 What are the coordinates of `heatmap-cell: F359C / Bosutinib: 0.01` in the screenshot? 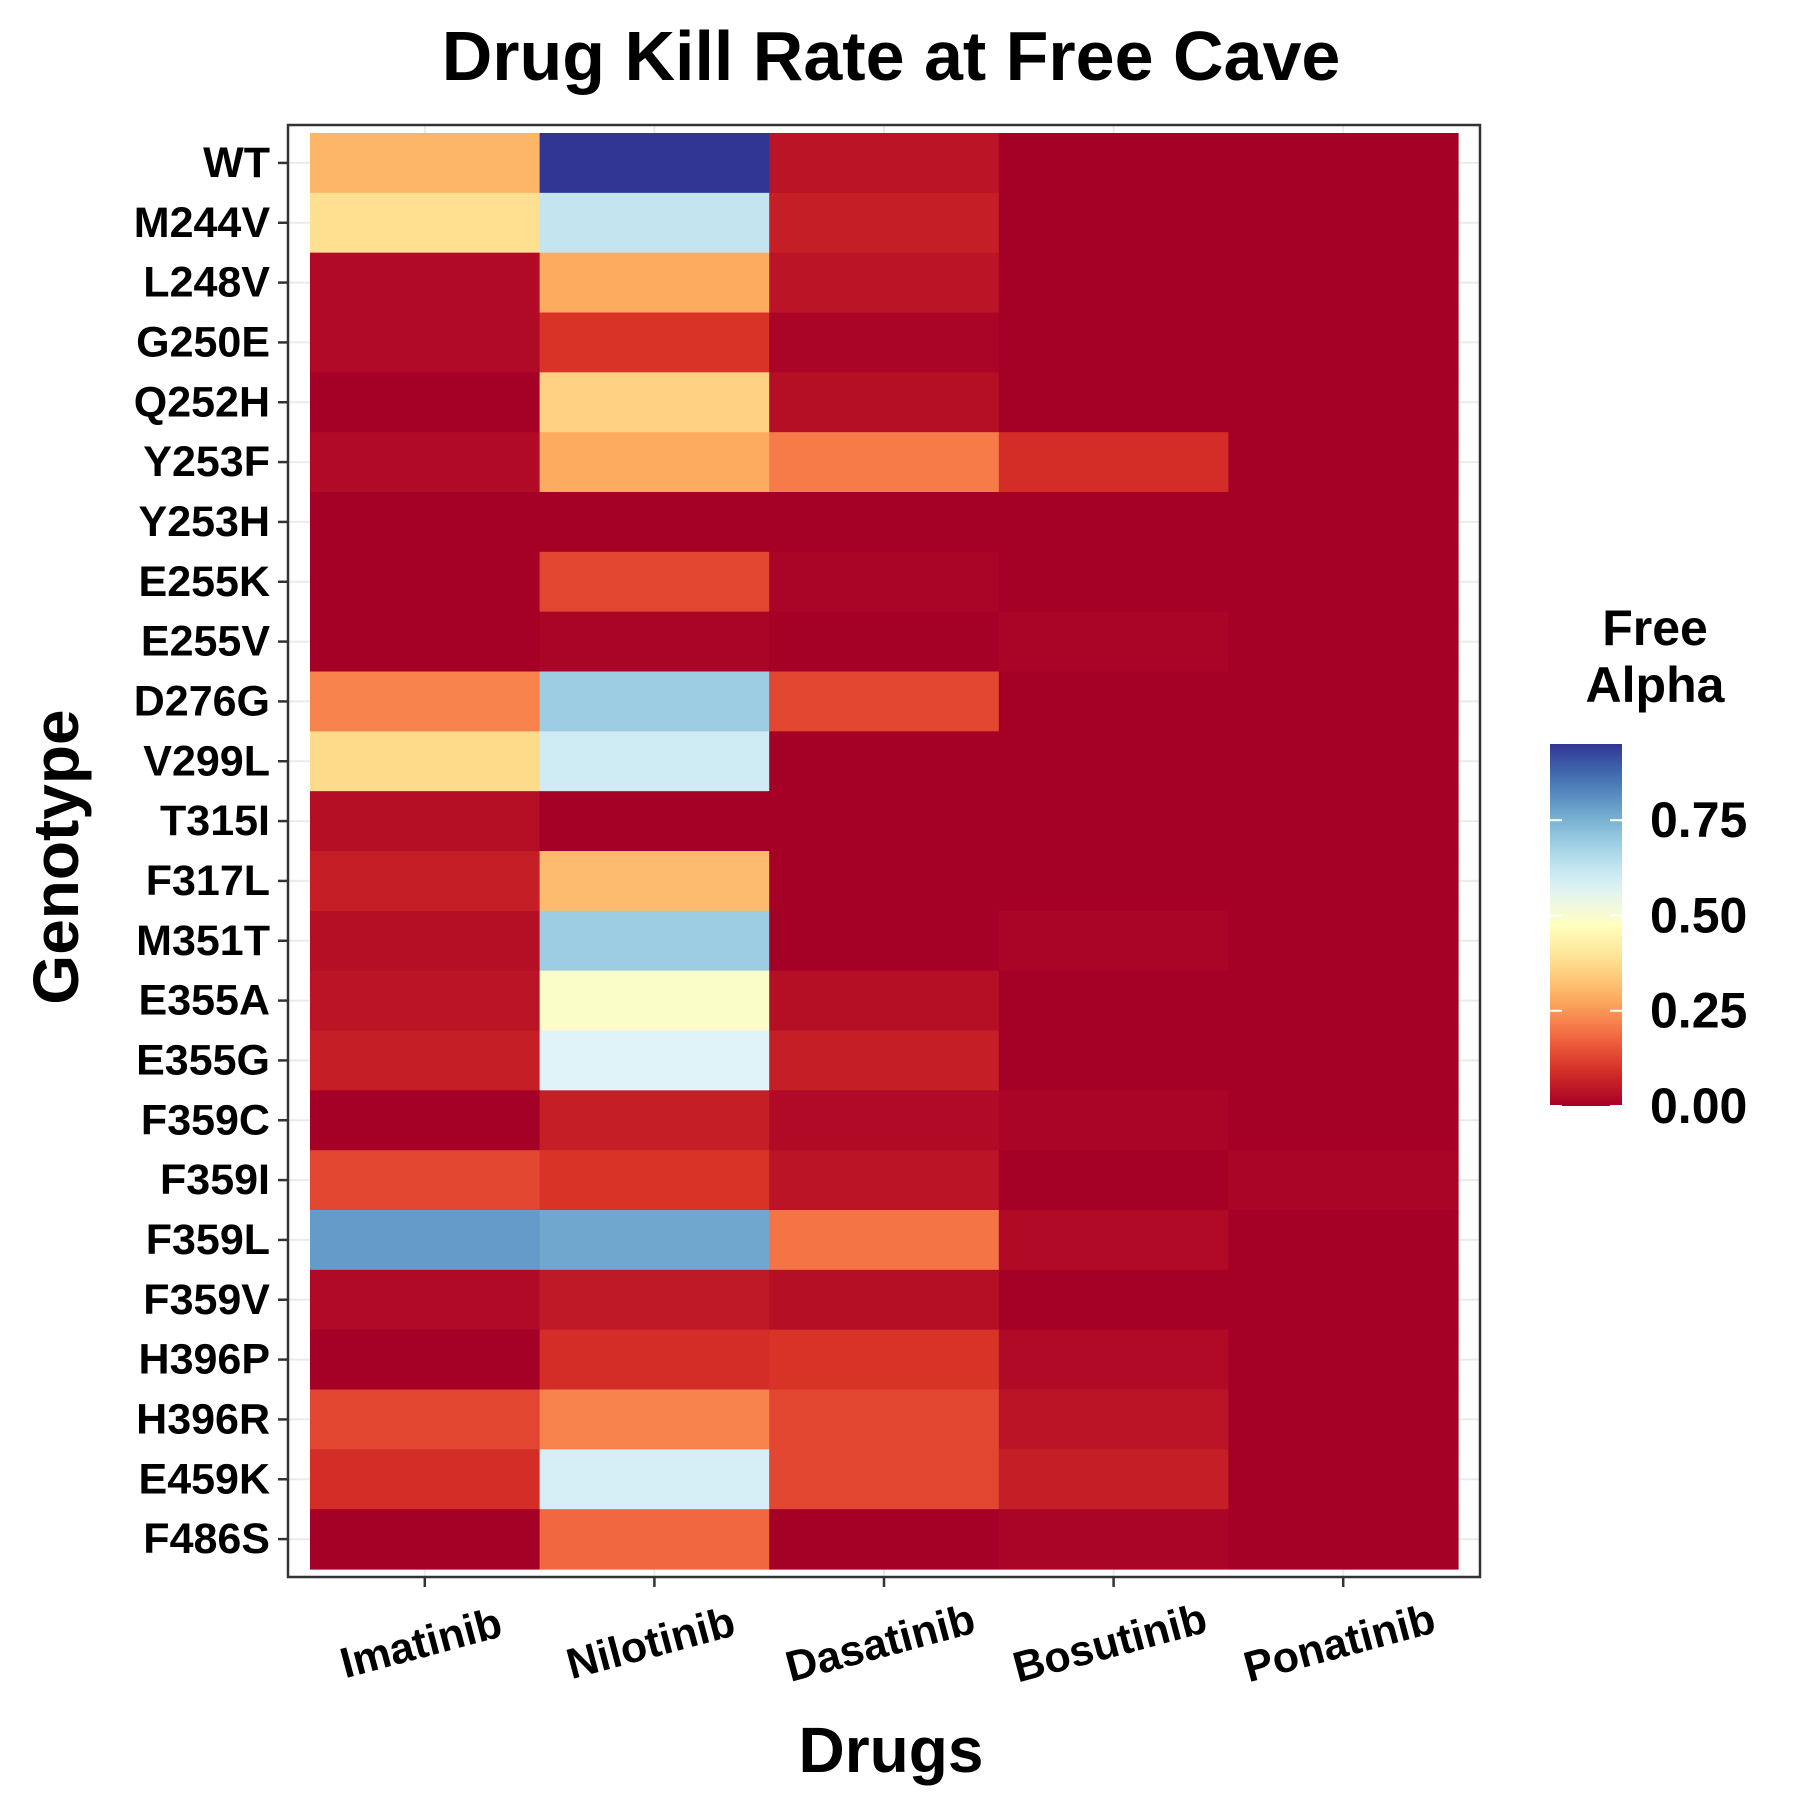 It's located at (1113, 1120).